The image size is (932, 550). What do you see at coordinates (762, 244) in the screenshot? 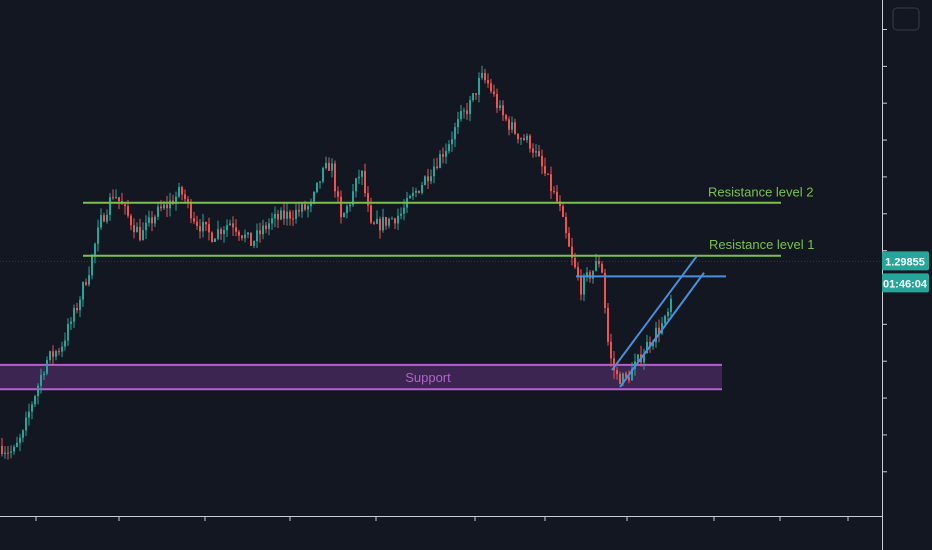
I see `resistance-level-1-label: Resistance level 1` at bounding box center [762, 244].